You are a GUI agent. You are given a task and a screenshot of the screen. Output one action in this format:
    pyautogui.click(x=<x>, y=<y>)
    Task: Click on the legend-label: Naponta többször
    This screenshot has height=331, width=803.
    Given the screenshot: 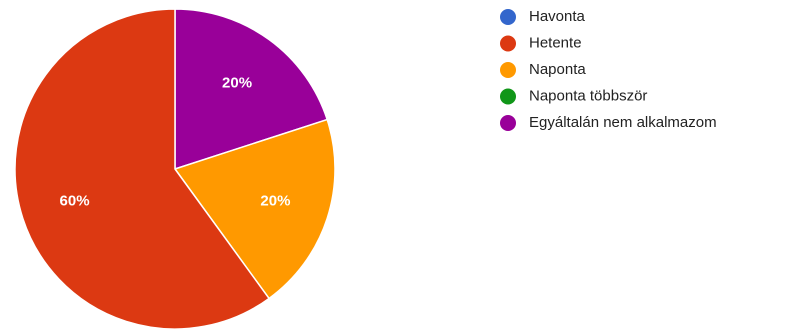 What is the action you would take?
    pyautogui.click(x=588, y=95)
    